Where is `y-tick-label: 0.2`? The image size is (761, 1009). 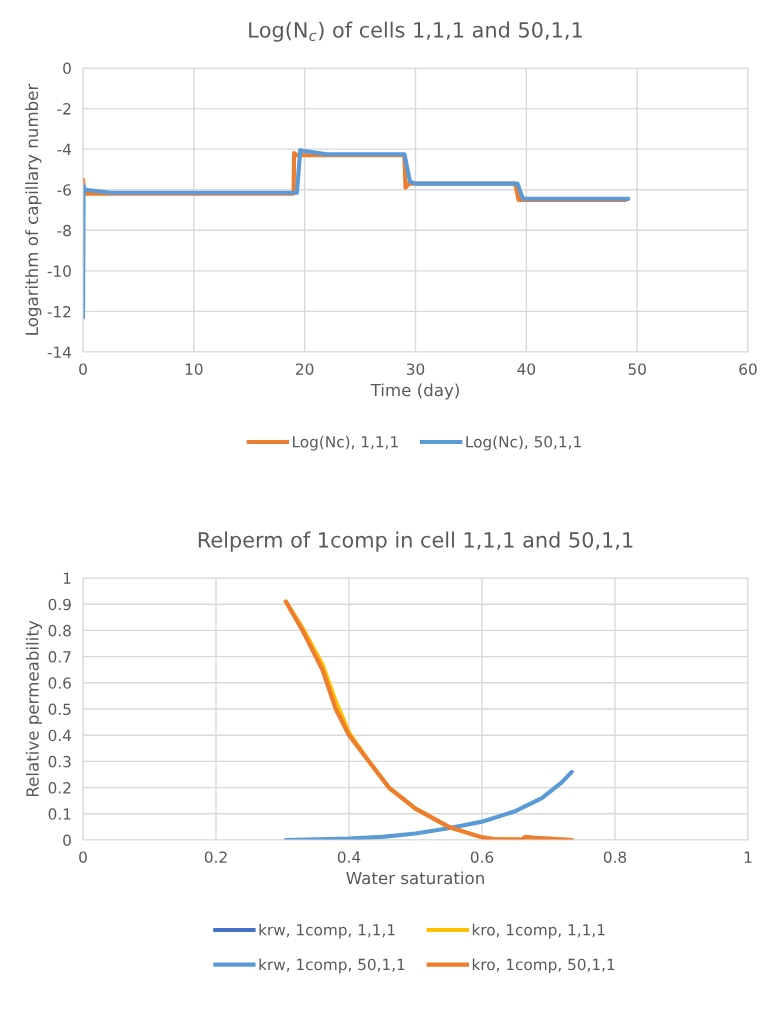 y-tick-label: 0.2 is located at coordinates (59, 788).